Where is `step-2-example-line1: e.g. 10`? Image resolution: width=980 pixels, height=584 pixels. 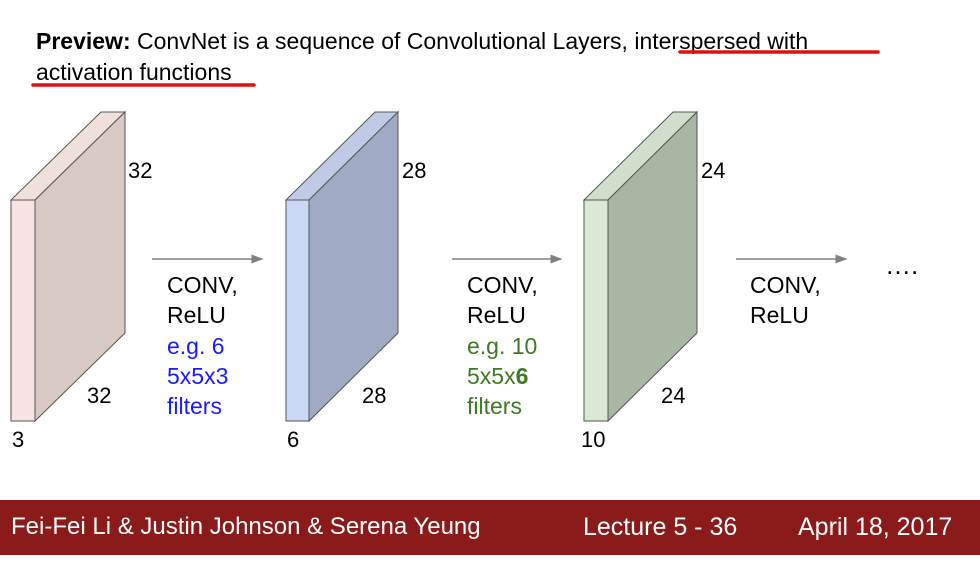 step-2-example-line1: e.g. 10 is located at coordinates (502, 346).